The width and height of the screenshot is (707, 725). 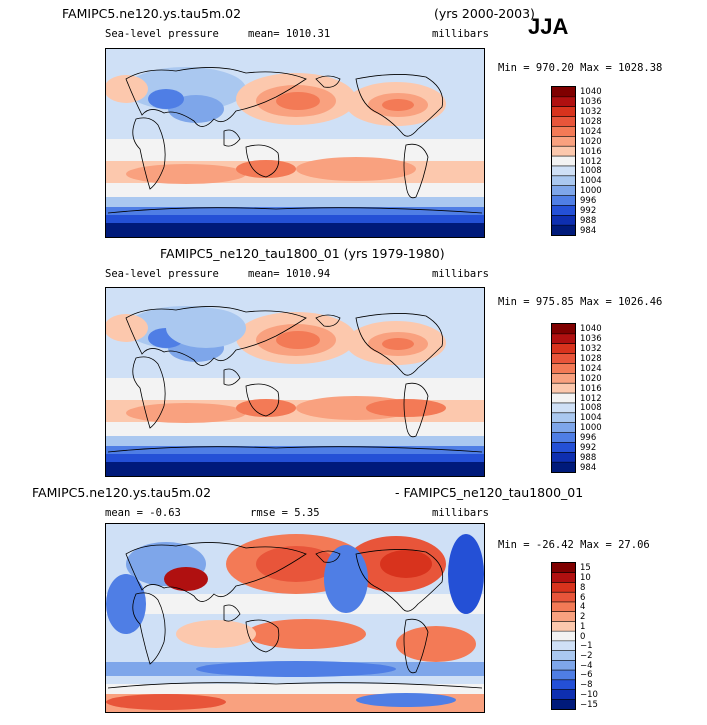 What do you see at coordinates (583, 607) in the screenshot?
I see `colorbar-tick-label: 4` at bounding box center [583, 607].